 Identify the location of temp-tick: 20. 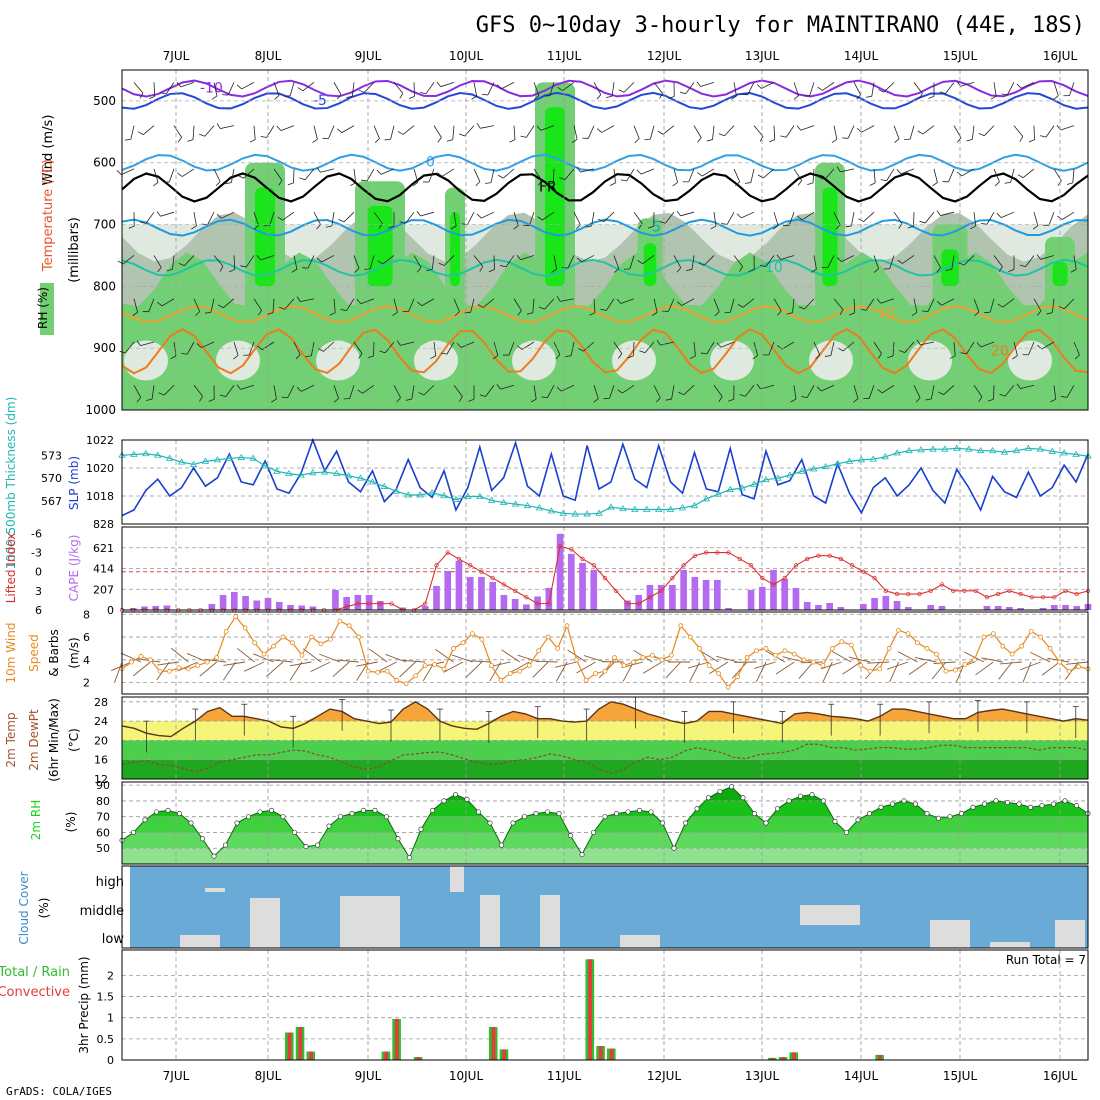
(101, 740).